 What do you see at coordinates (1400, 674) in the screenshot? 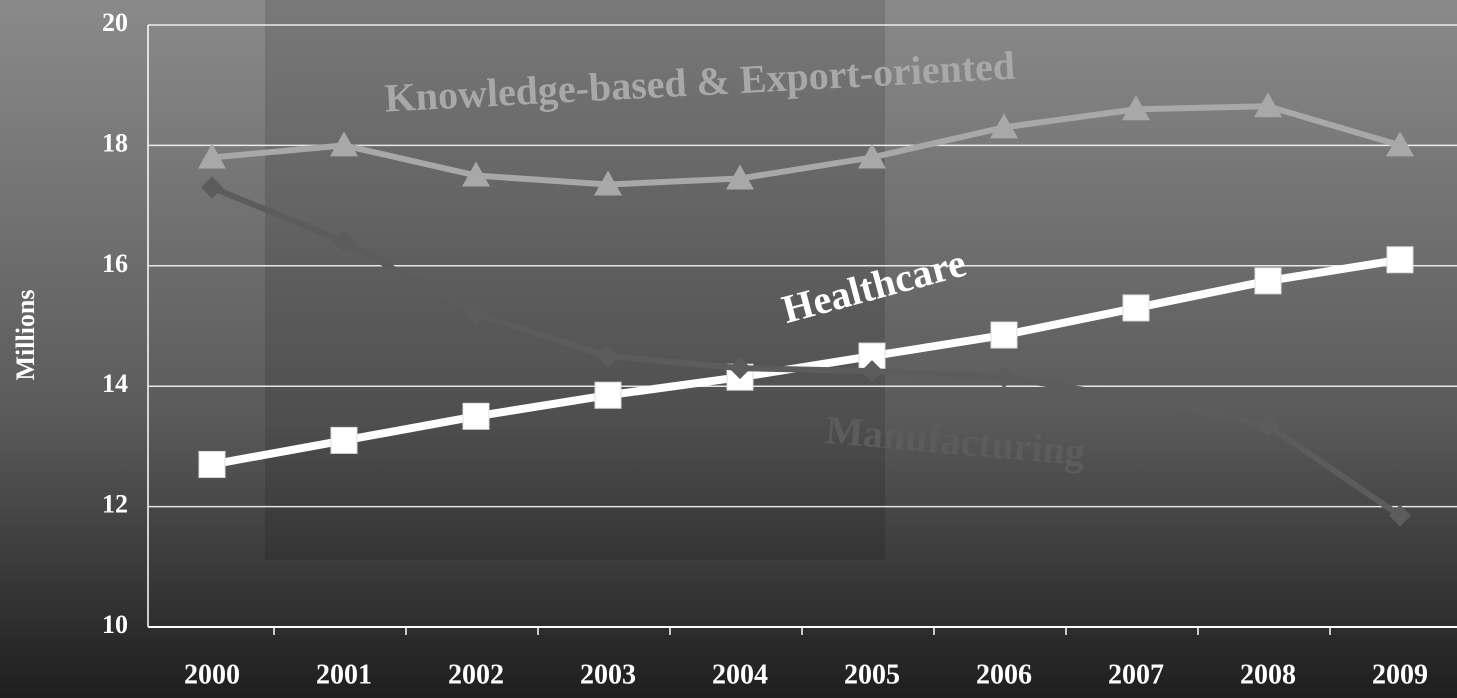
I see `x-tick-label: 2009` at bounding box center [1400, 674].